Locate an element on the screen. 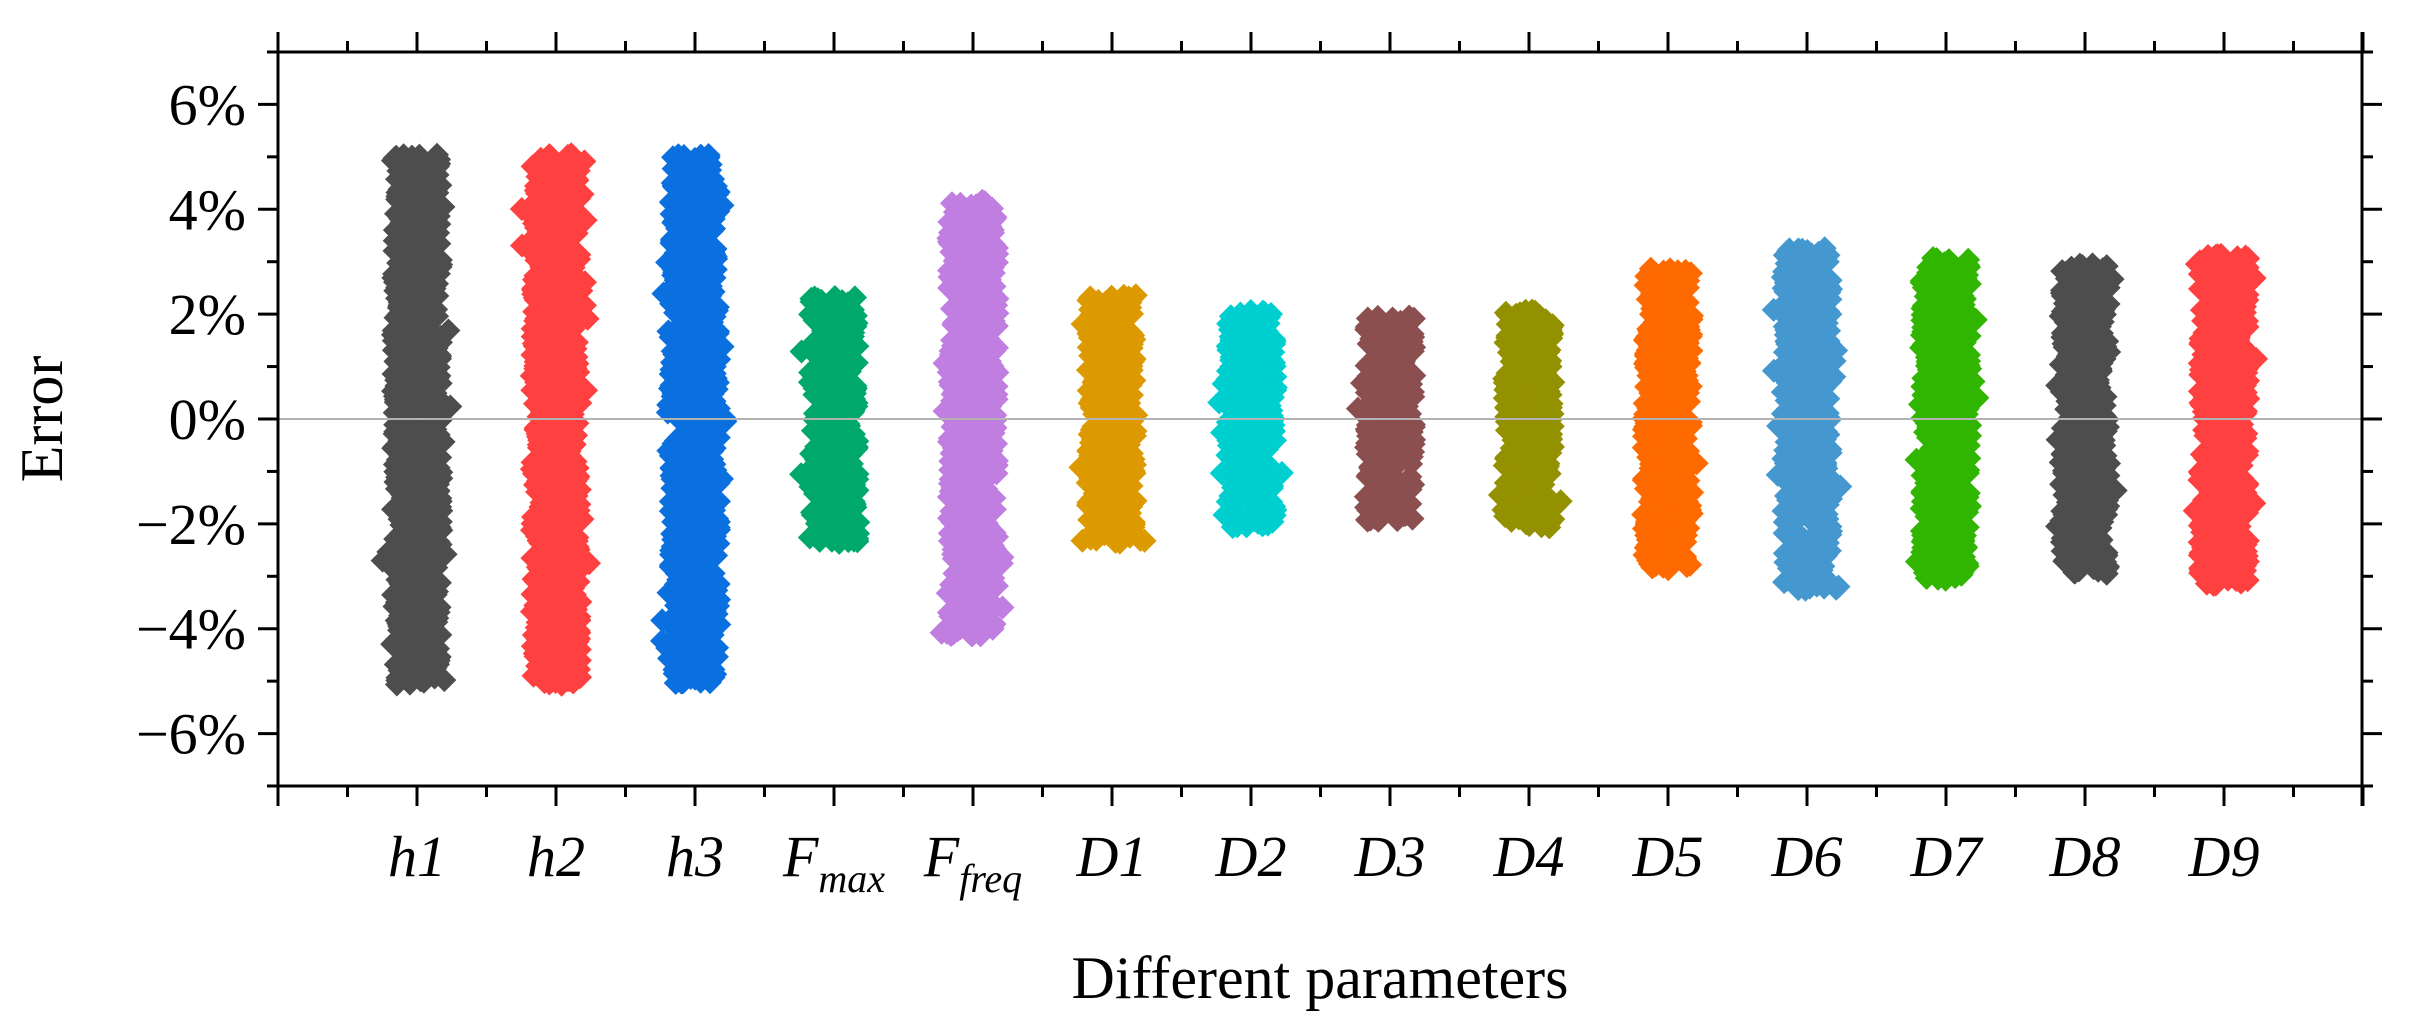 The width and height of the screenshot is (2410, 1033). series-Ffreq is located at coordinates (972, 418).